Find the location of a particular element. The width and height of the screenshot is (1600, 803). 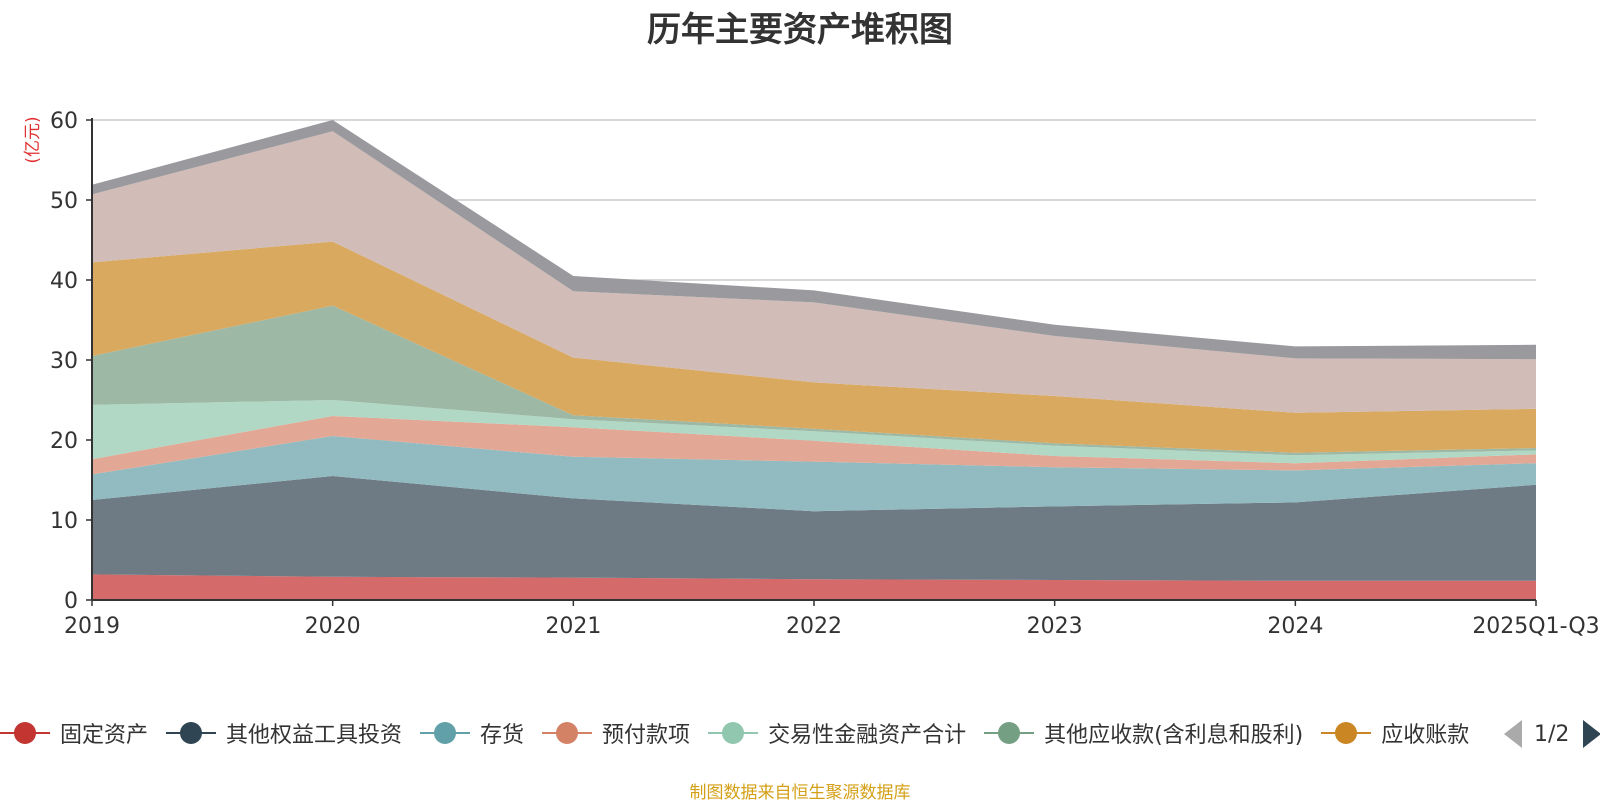

x-tick-label: 2021 is located at coordinates (573, 626).